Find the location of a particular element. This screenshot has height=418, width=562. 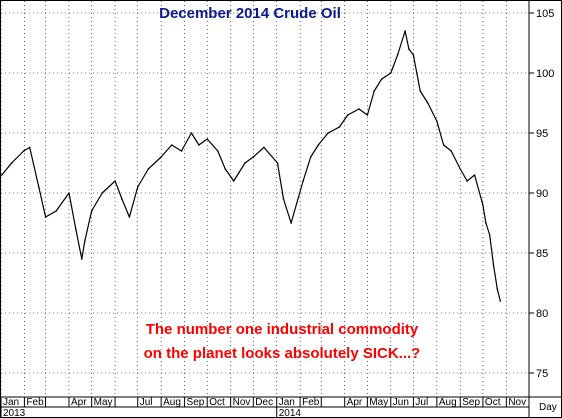

y-tick-label: 95 is located at coordinates (542, 134).